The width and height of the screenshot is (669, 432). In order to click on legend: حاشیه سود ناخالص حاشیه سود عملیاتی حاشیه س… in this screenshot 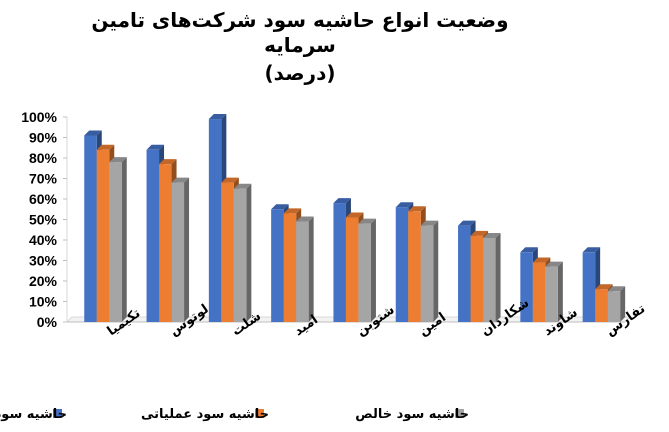, I will do `click(234, 414)`.